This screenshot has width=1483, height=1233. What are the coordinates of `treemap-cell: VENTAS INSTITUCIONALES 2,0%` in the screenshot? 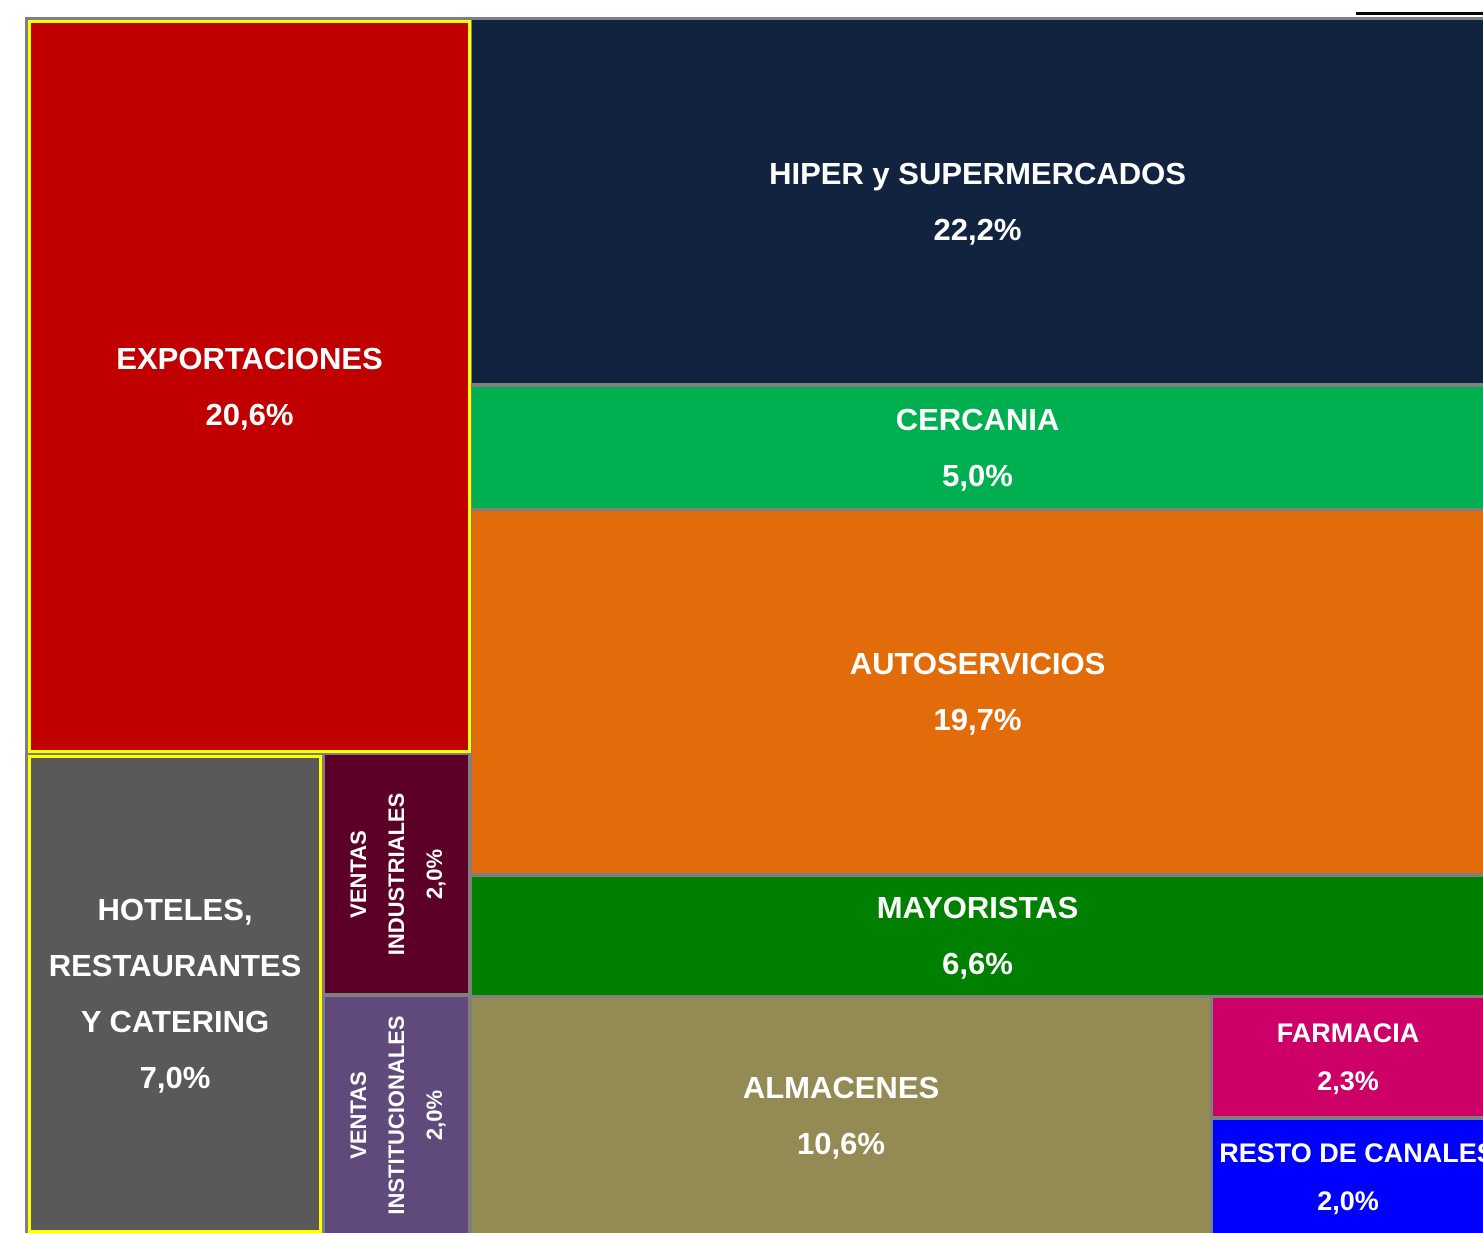 It's located at (396, 1115).